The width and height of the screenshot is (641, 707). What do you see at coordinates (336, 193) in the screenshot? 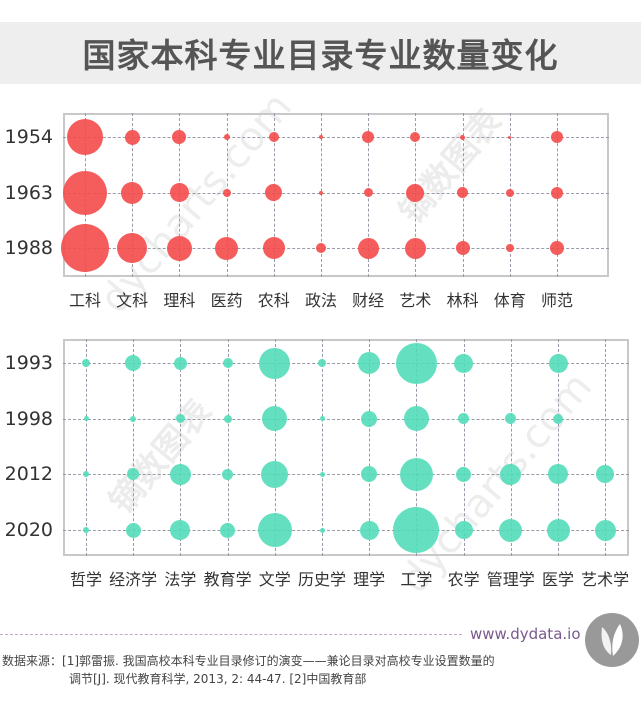
I see `grid-line-horizontal` at bounding box center [336, 193].